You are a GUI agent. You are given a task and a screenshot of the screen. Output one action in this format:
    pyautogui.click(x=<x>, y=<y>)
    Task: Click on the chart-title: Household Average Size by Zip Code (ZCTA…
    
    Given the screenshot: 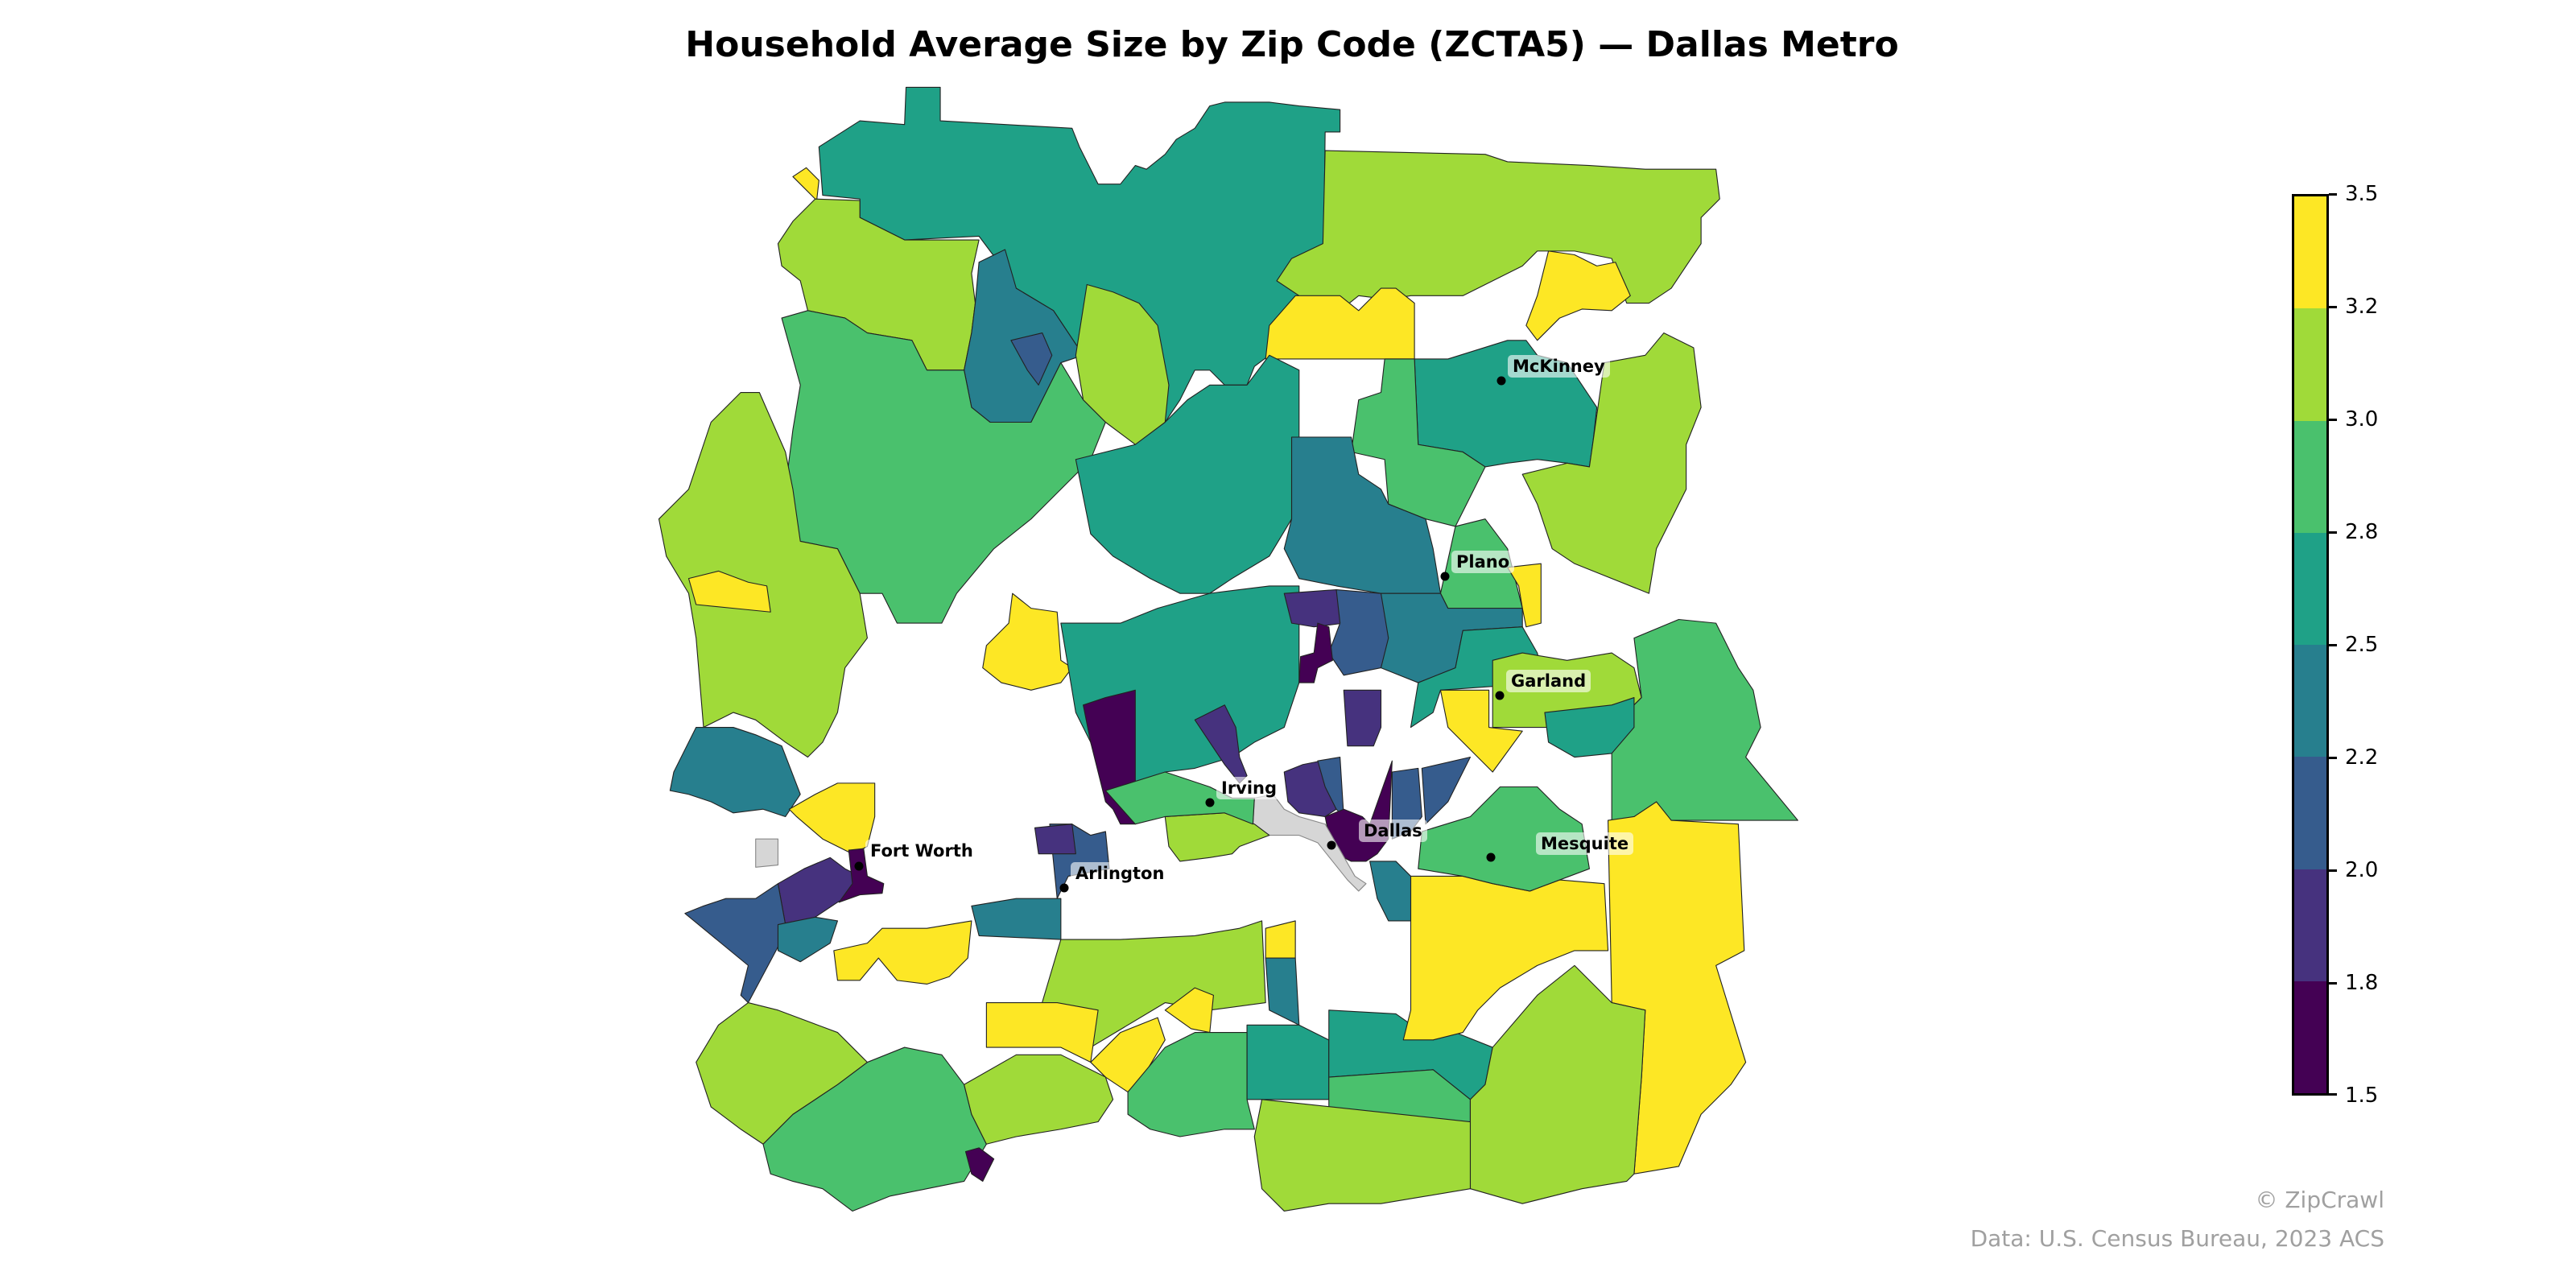 What is the action you would take?
    pyautogui.click(x=1292, y=44)
    